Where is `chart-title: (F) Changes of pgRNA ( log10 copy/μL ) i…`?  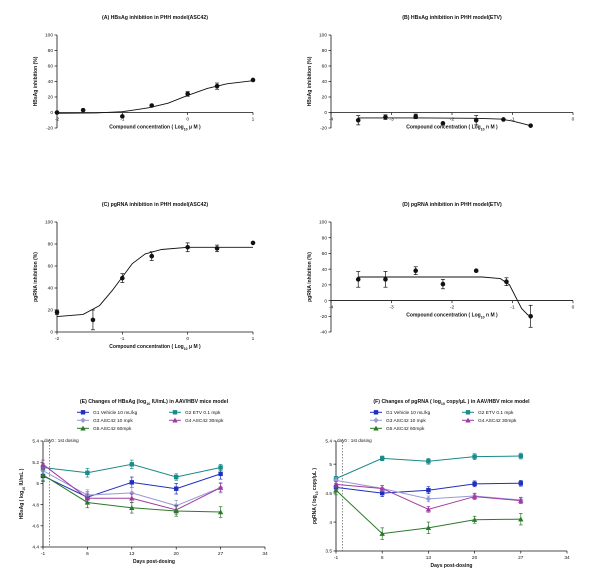
chart-title: (F) Changes of pgRNA ( log10 copy/μL ) i… is located at coordinates (451, 402).